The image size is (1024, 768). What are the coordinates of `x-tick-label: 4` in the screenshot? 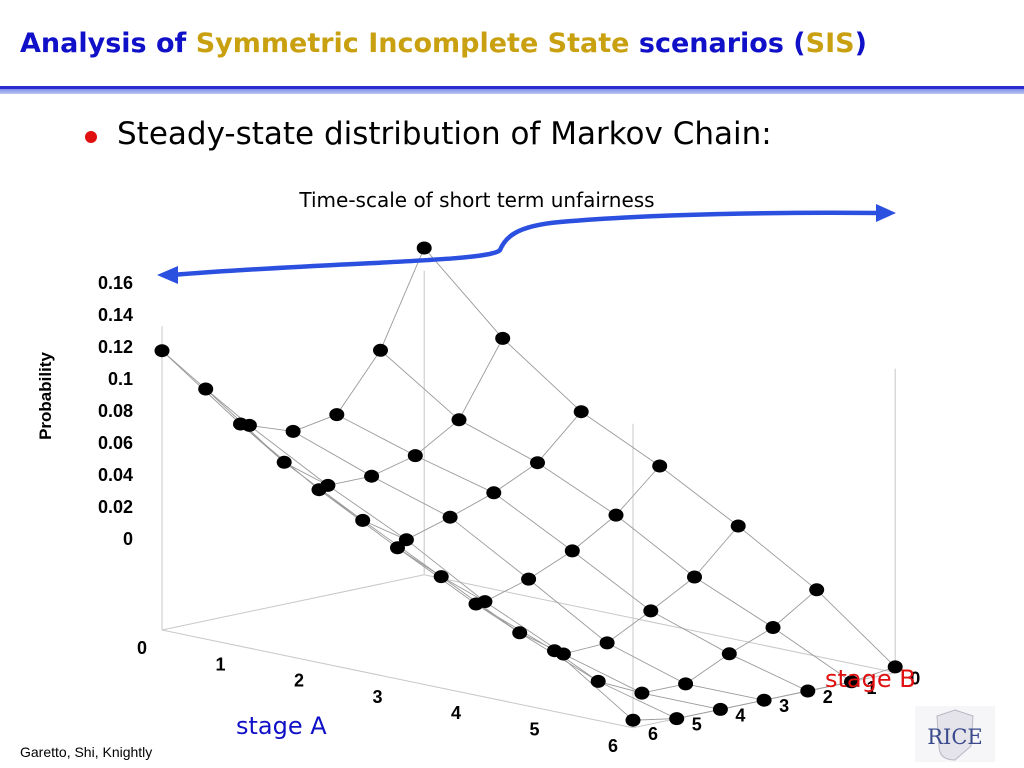 It's located at (456, 713).